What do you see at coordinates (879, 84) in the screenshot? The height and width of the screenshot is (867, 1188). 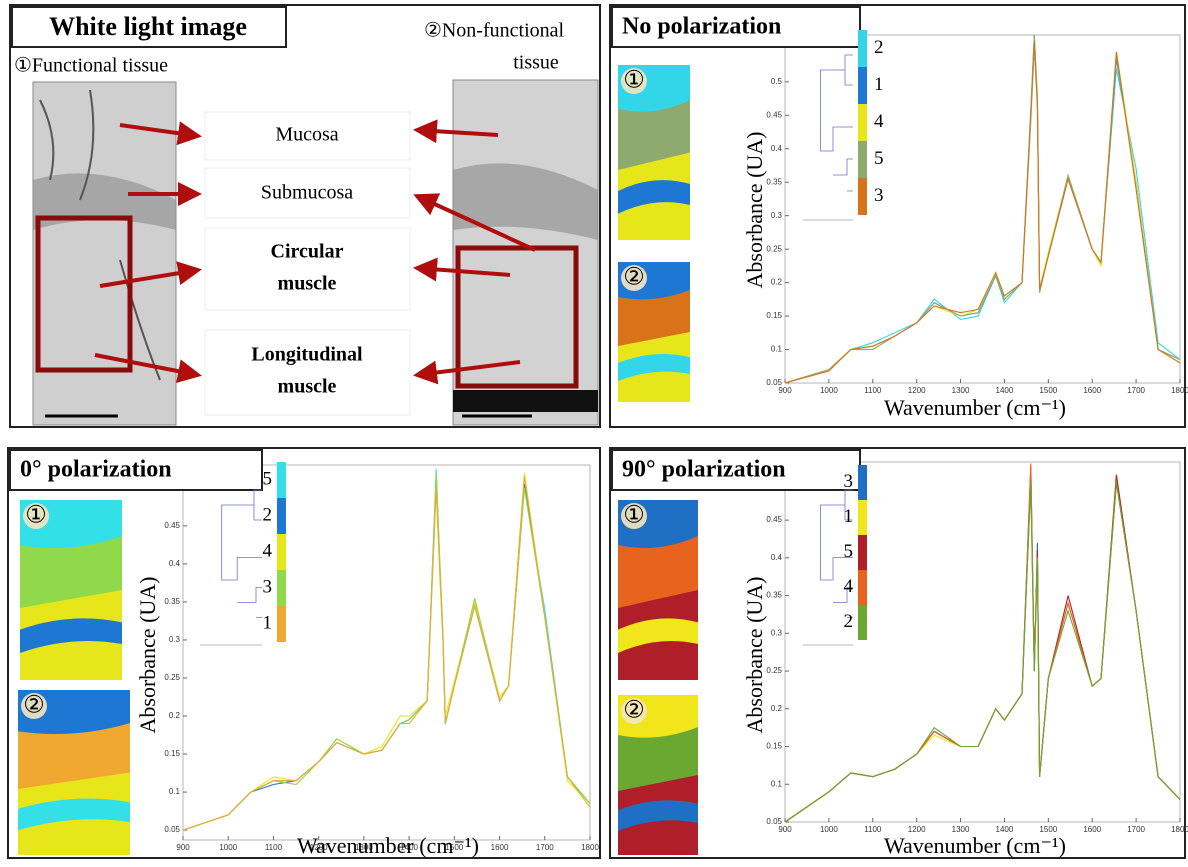 I see `legend-label: 1` at bounding box center [879, 84].